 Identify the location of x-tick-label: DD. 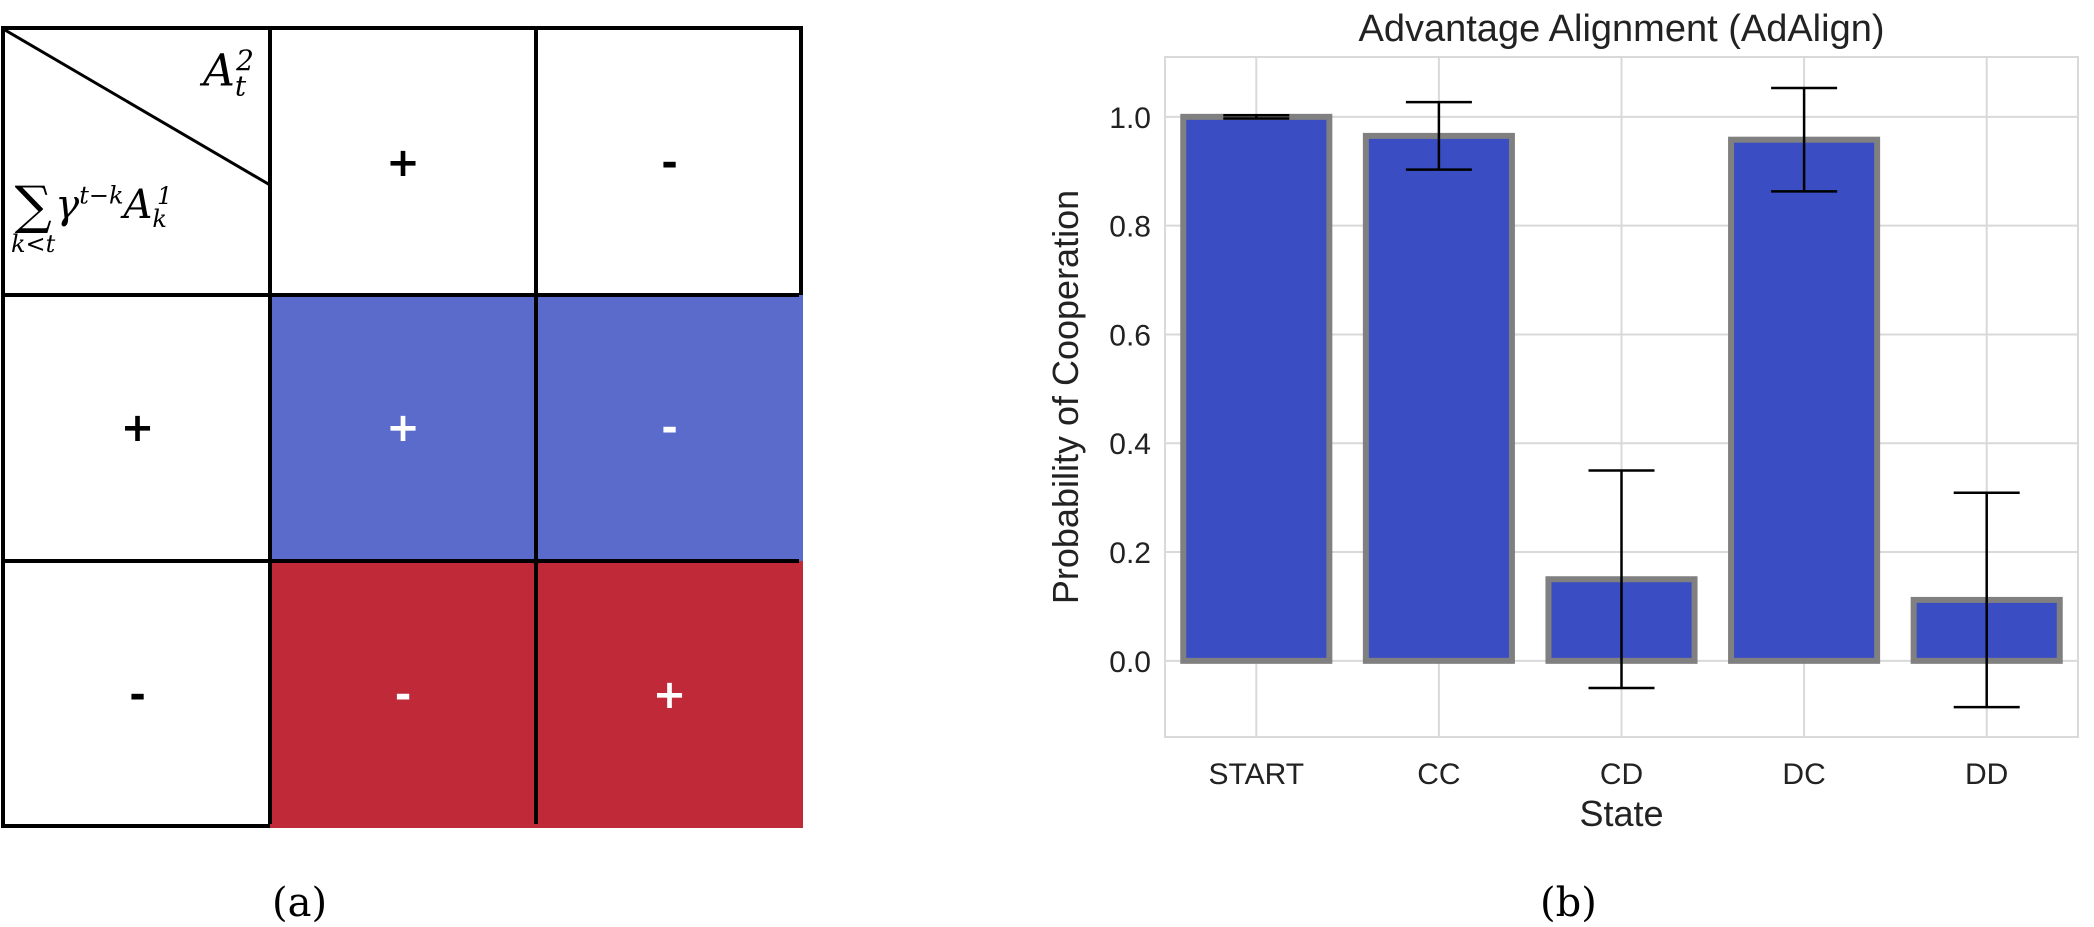
(1986, 774).